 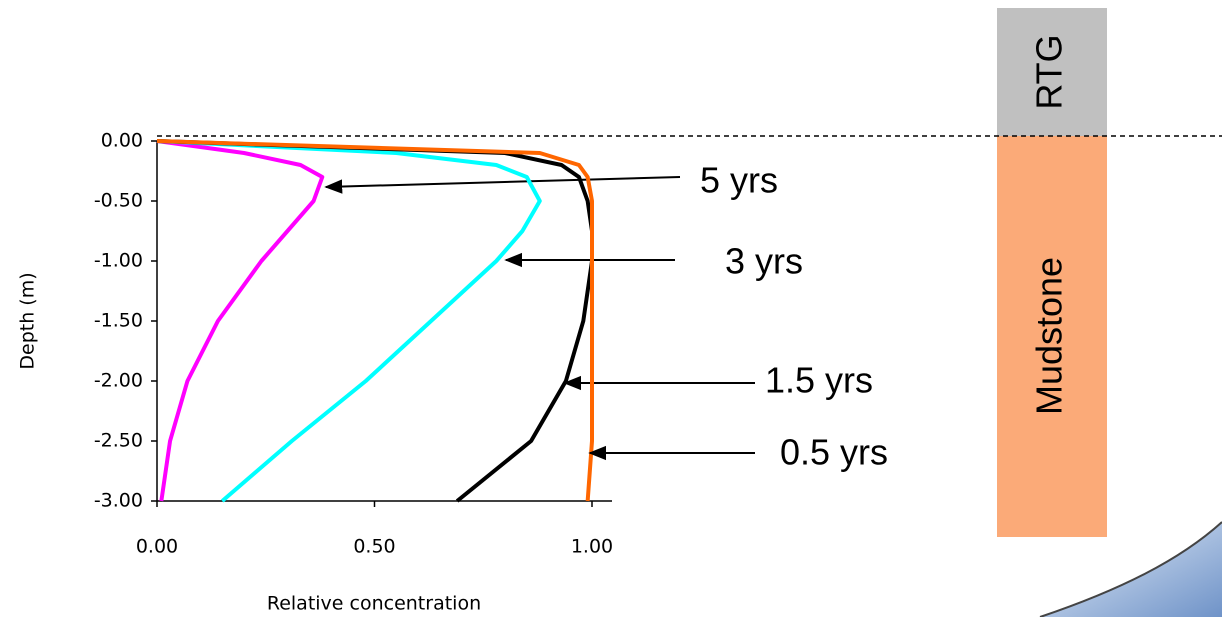 I want to click on y-tick-label: -1.50, so click(x=118, y=321).